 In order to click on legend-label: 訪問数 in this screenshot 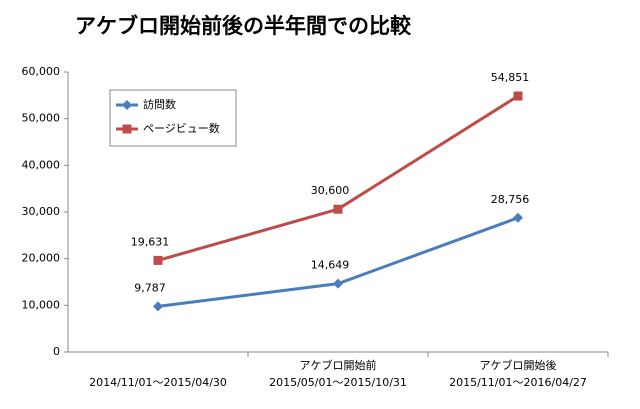, I will do `click(159, 104)`.